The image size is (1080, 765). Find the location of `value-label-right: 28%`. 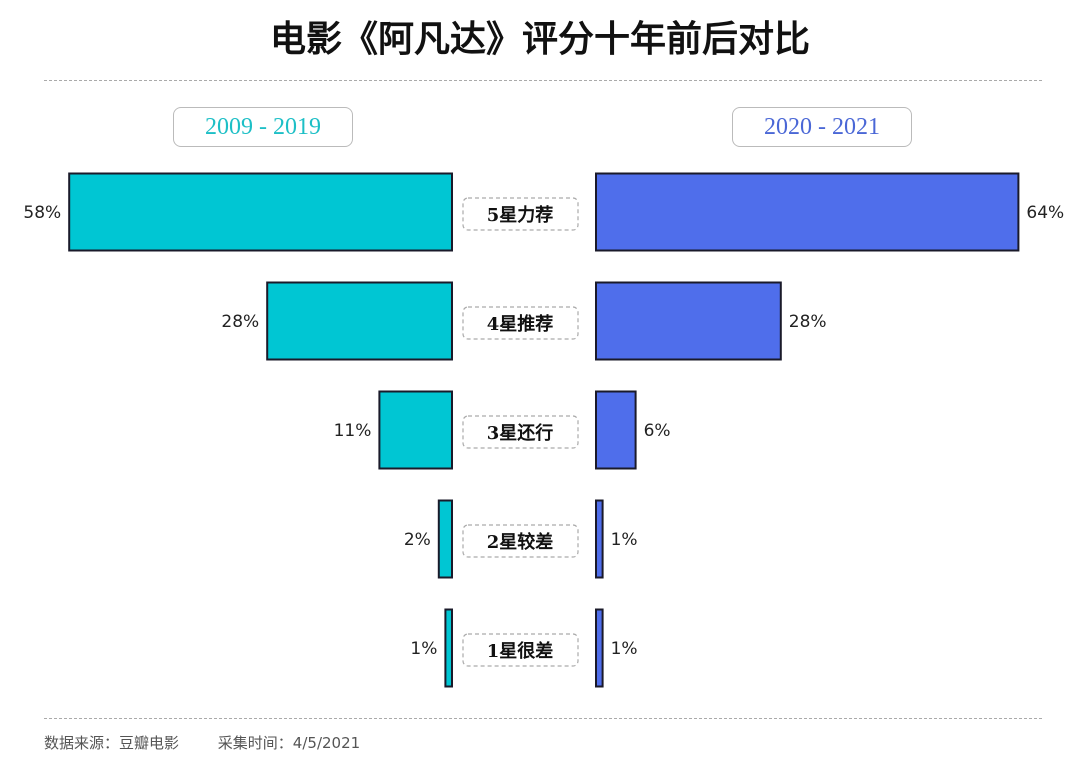

value-label-right: 28% is located at coordinates (808, 322).